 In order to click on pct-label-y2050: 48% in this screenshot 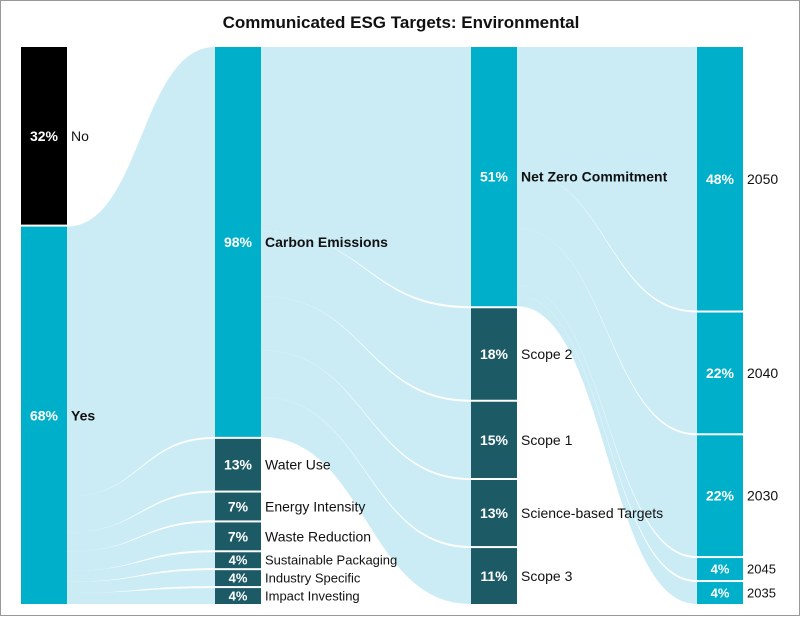, I will do `click(720, 179)`.